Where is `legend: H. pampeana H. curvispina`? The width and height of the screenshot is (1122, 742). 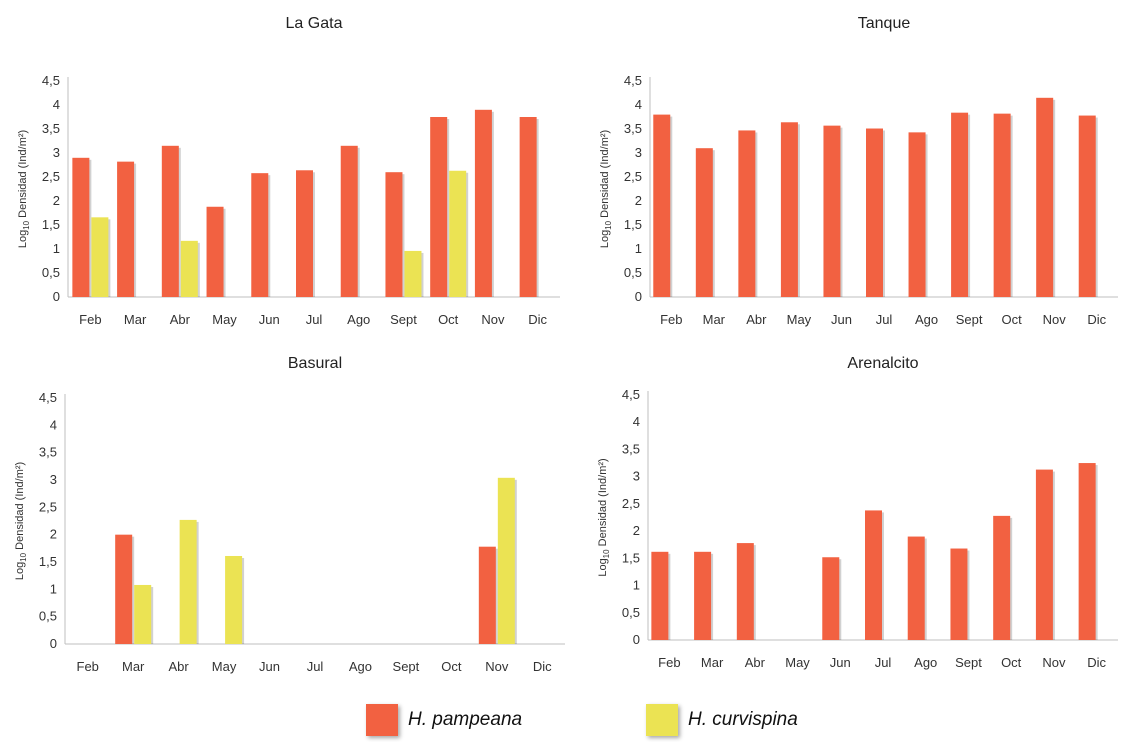 legend: H. pampeana H. curvispina is located at coordinates (561, 722).